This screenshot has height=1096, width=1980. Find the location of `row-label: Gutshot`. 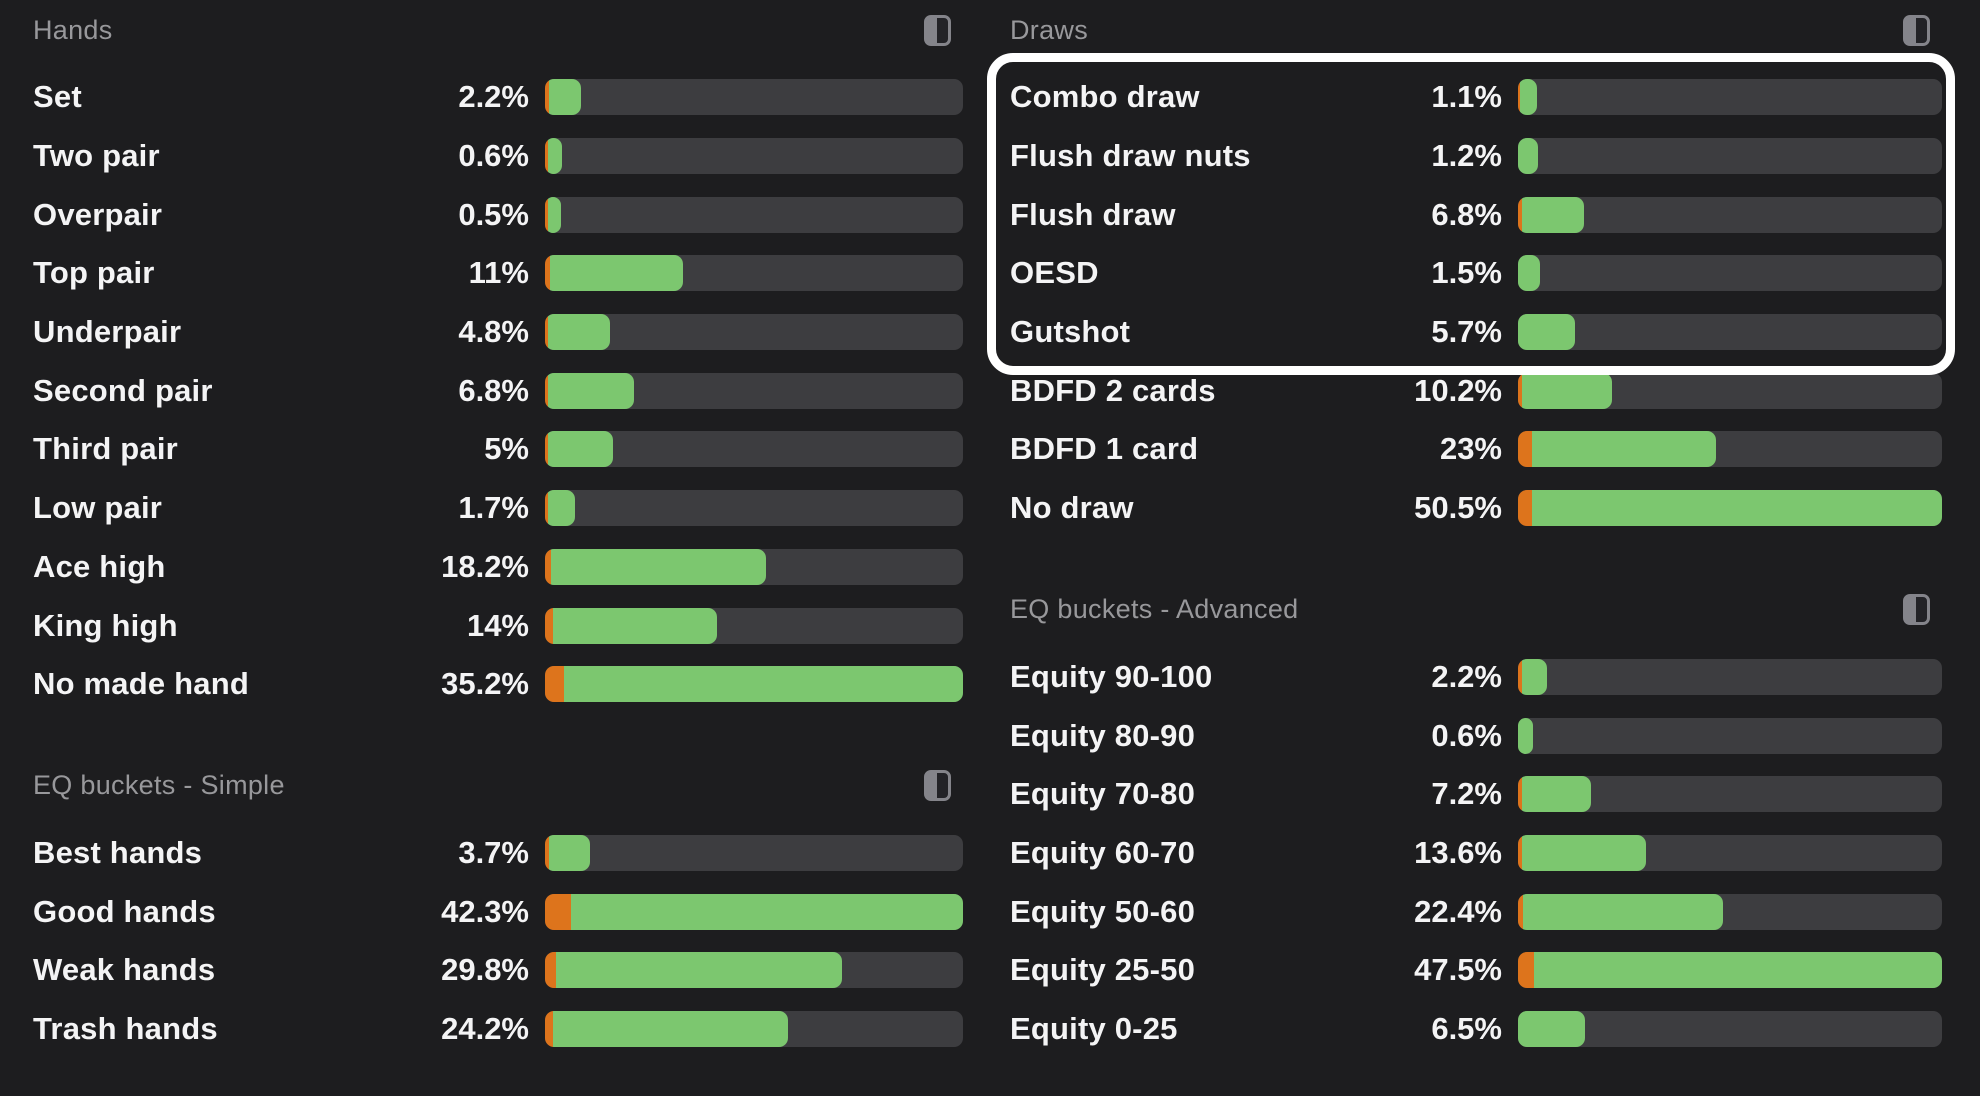

row-label: Gutshot is located at coordinates (1070, 332).